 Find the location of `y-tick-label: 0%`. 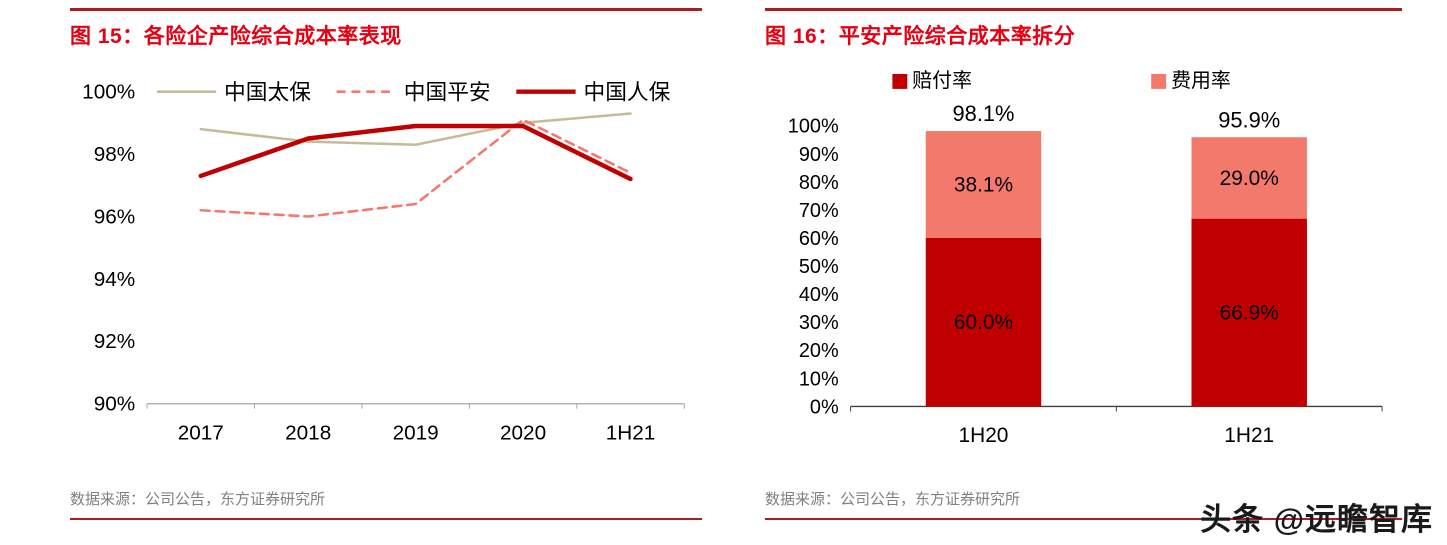

y-tick-label: 0% is located at coordinates (824, 407).